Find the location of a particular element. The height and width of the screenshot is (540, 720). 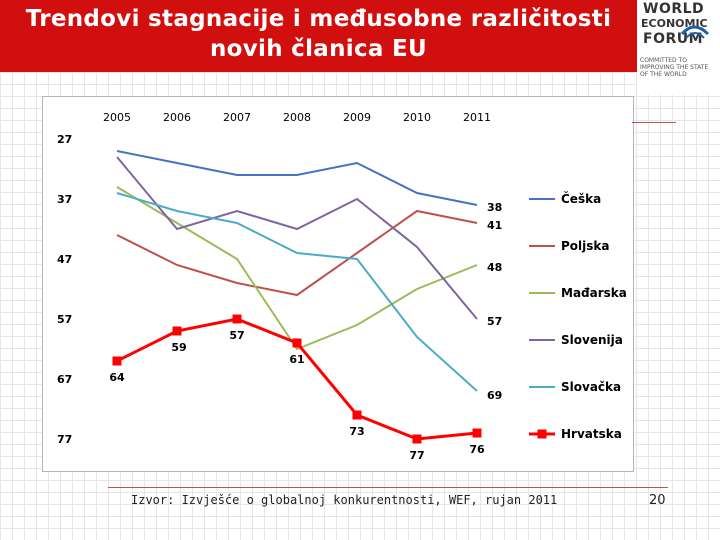

point-label-2: 57 is located at coordinates (236, 335).